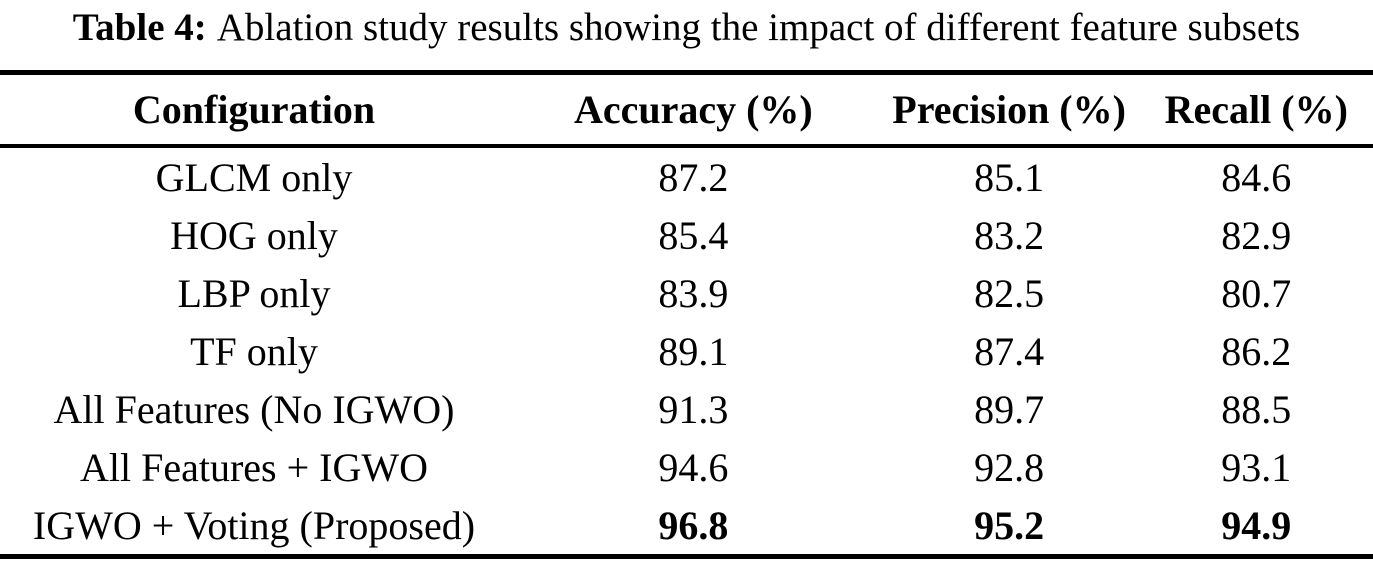  Describe the element at coordinates (1256, 467) in the screenshot. I see `recall-cell: 93.1` at that location.